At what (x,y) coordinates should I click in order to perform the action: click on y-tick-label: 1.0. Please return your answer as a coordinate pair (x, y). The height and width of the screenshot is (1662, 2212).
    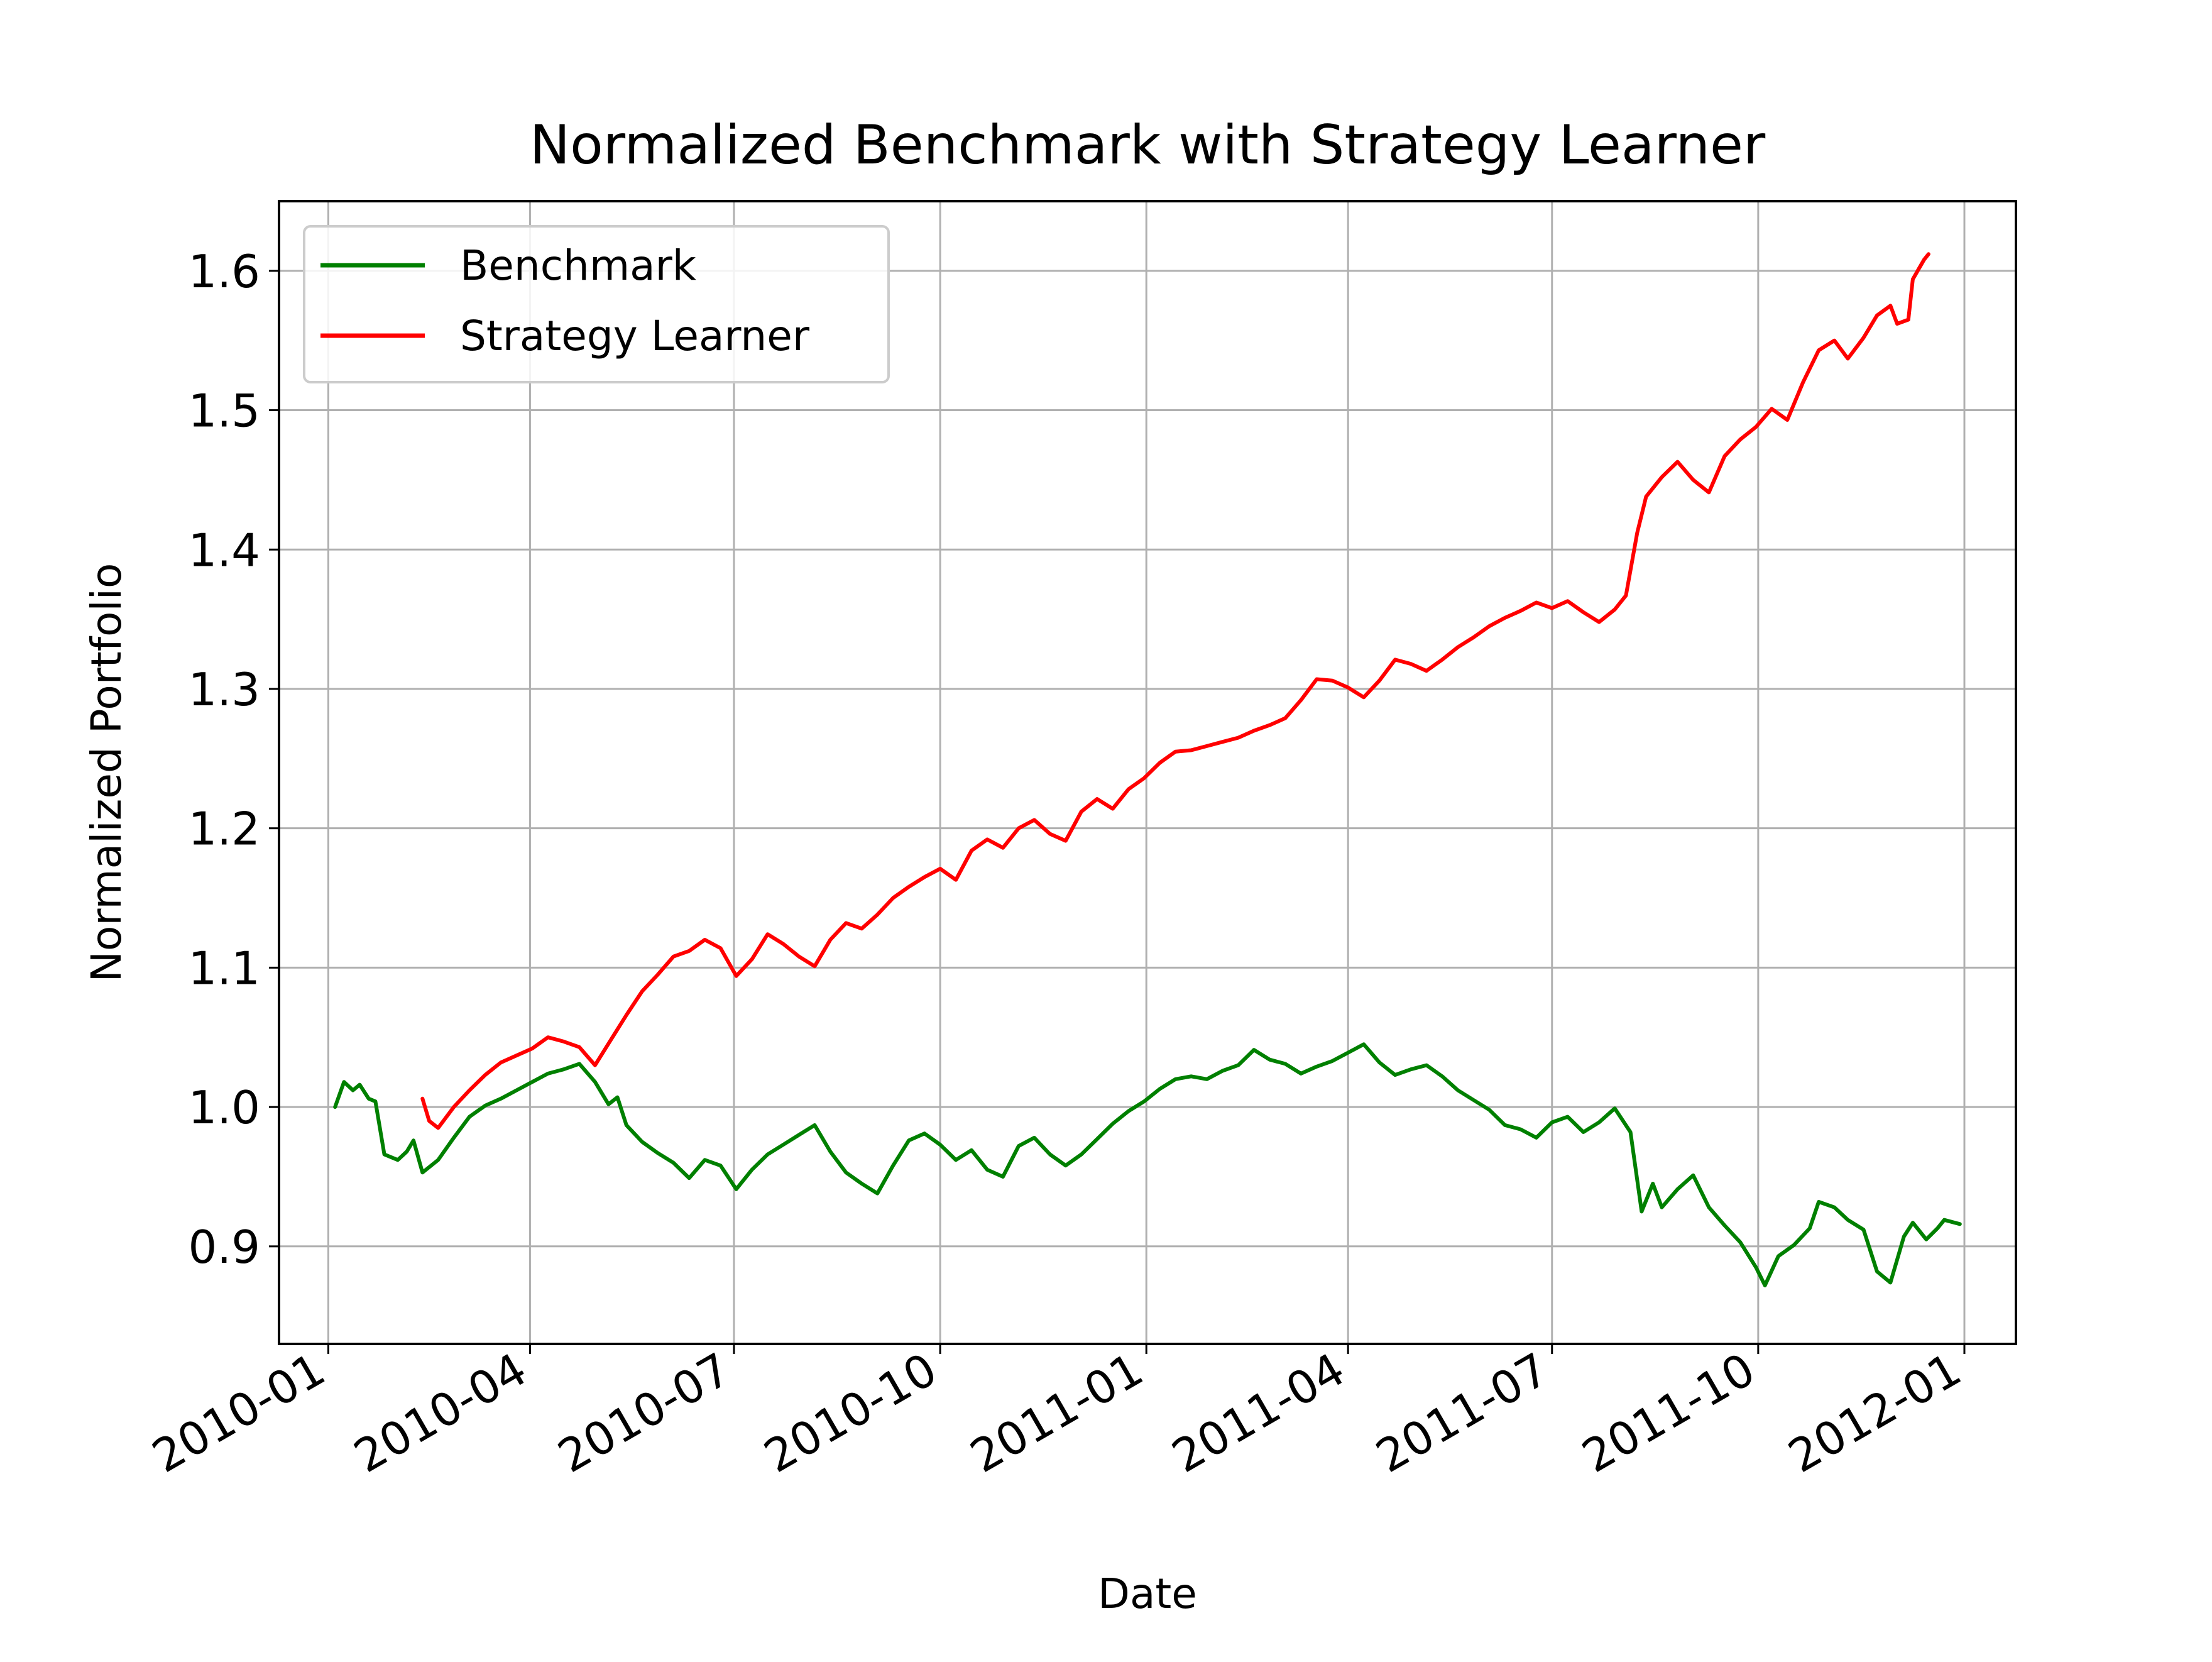
    Looking at the image, I should click on (224, 1108).